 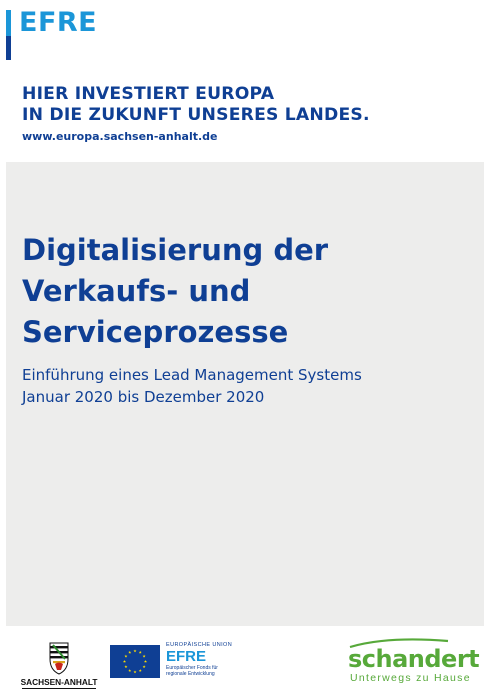 What do you see at coordinates (59, 688) in the screenshot?
I see `state-label-underline` at bounding box center [59, 688].